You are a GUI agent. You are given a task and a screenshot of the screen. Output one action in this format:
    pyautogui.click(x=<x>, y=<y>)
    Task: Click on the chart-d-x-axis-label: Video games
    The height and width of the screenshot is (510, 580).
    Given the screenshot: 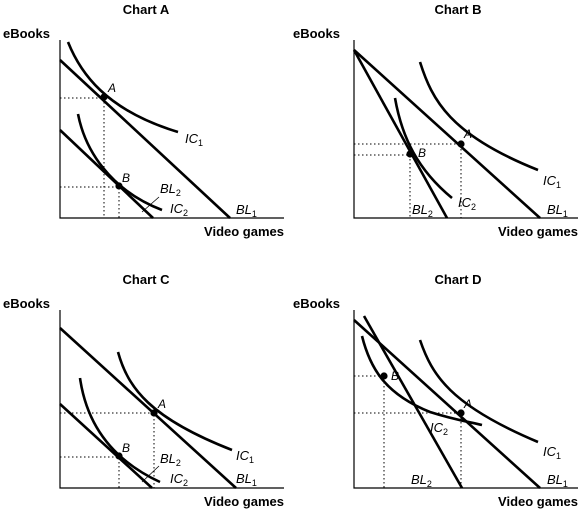 What is the action you would take?
    pyautogui.click(x=538, y=501)
    